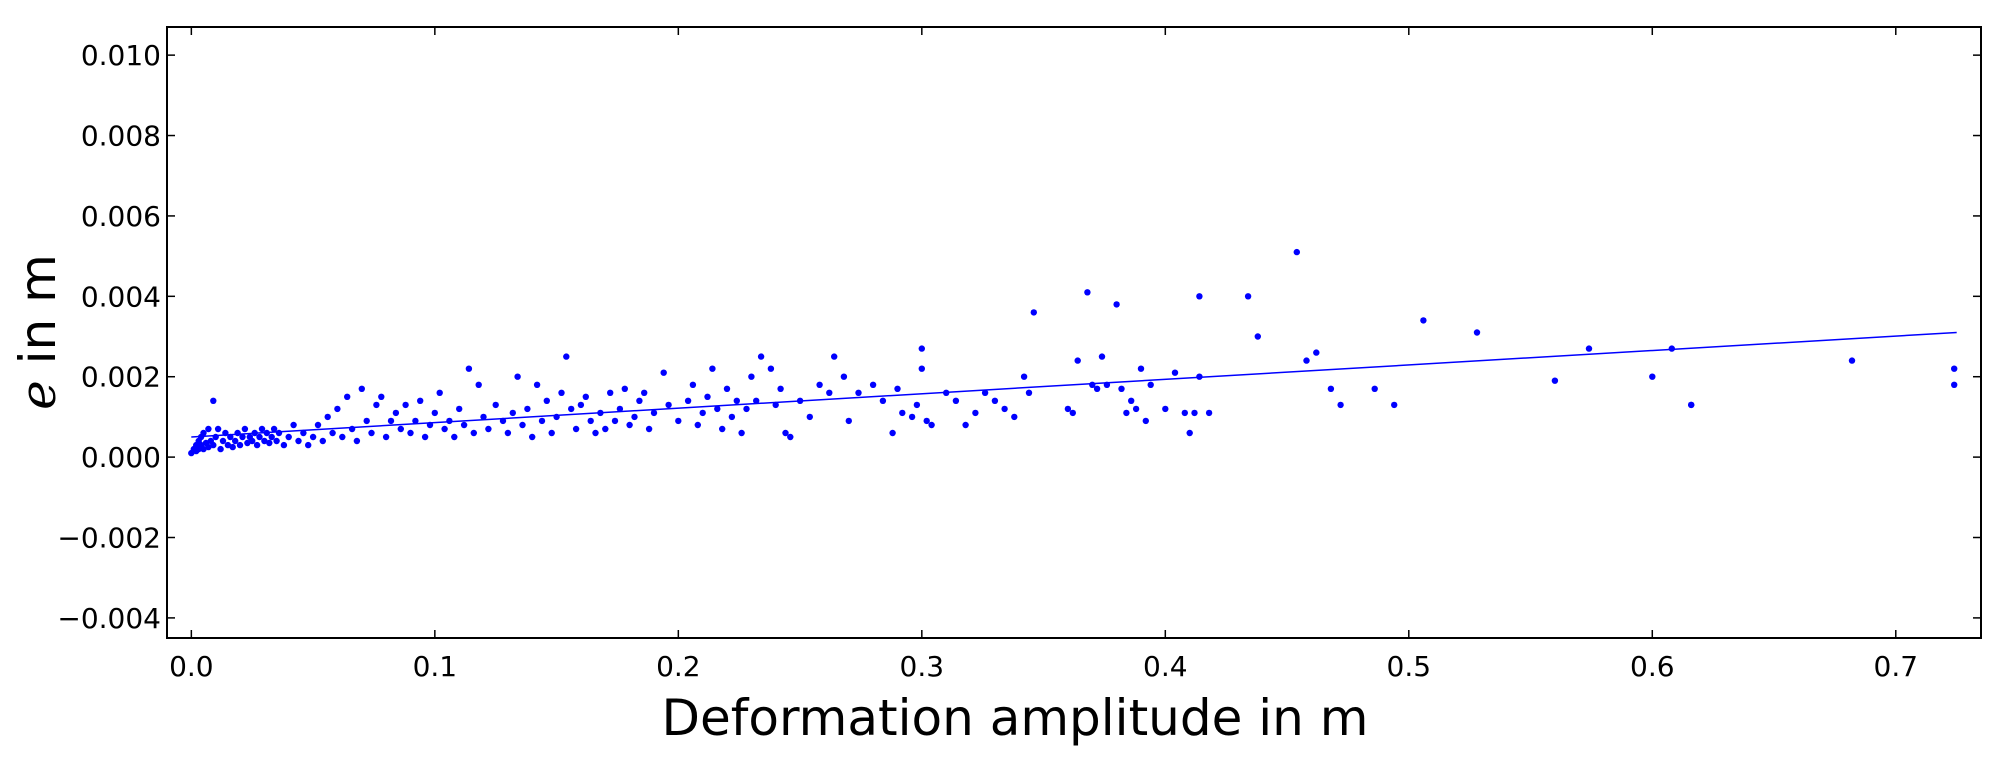 Image resolution: width=1997 pixels, height=758 pixels. What do you see at coordinates (121, 136) in the screenshot?
I see `y-tick-label: 0.008` at bounding box center [121, 136].